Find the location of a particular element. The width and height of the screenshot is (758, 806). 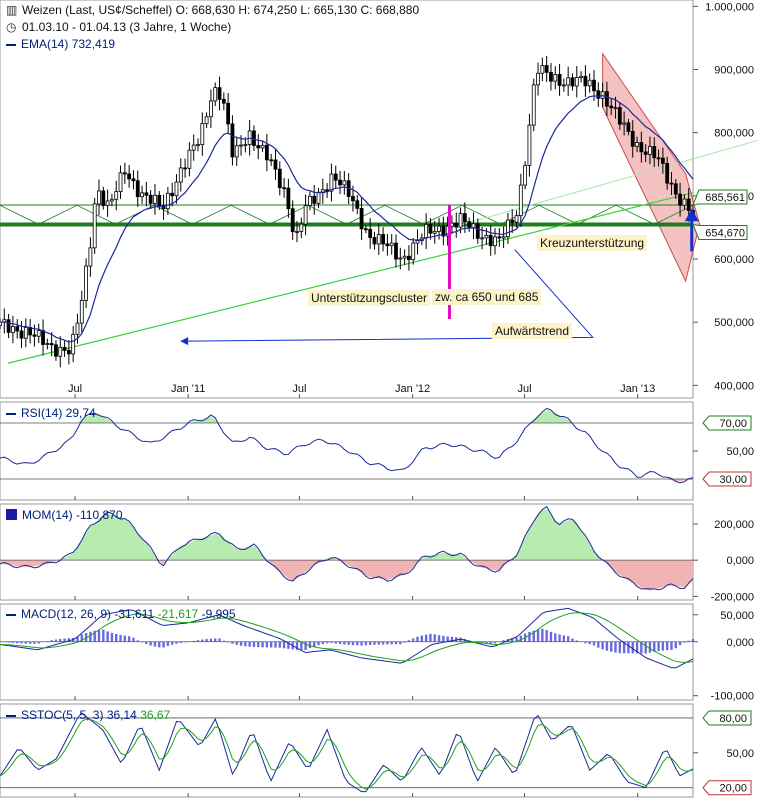

x-tick-label: Jan '11 is located at coordinates (188, 389).